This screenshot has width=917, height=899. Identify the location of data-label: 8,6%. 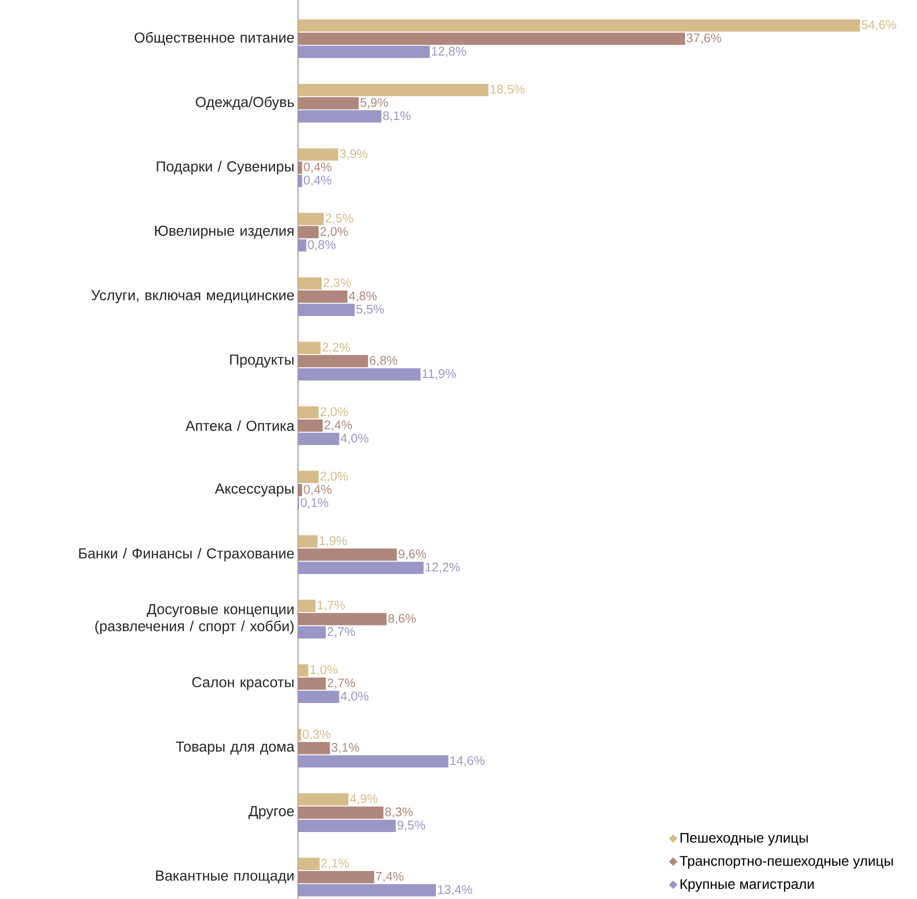
(402, 619).